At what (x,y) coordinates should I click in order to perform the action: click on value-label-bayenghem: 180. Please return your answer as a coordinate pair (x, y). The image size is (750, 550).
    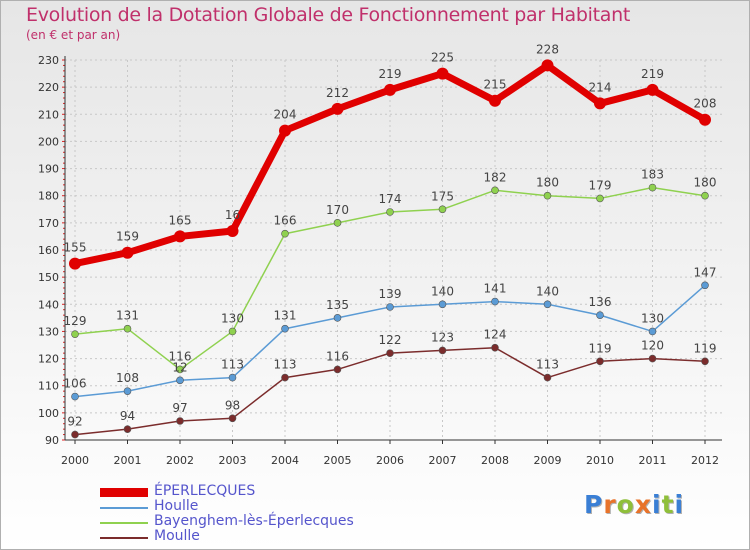
    Looking at the image, I should click on (705, 183).